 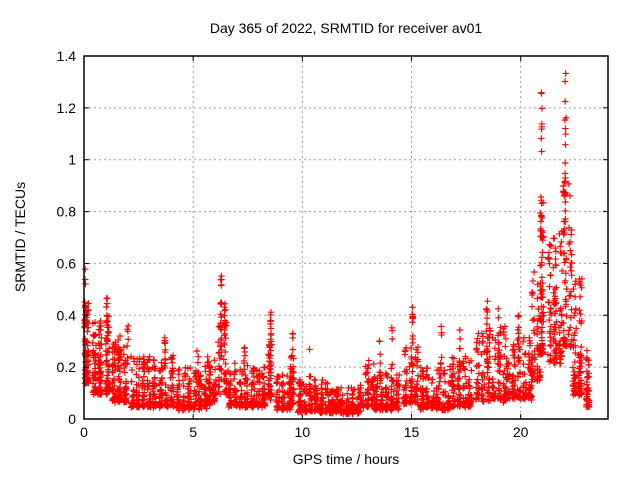 I want to click on y-tick-label: 1.2, so click(x=67, y=108).